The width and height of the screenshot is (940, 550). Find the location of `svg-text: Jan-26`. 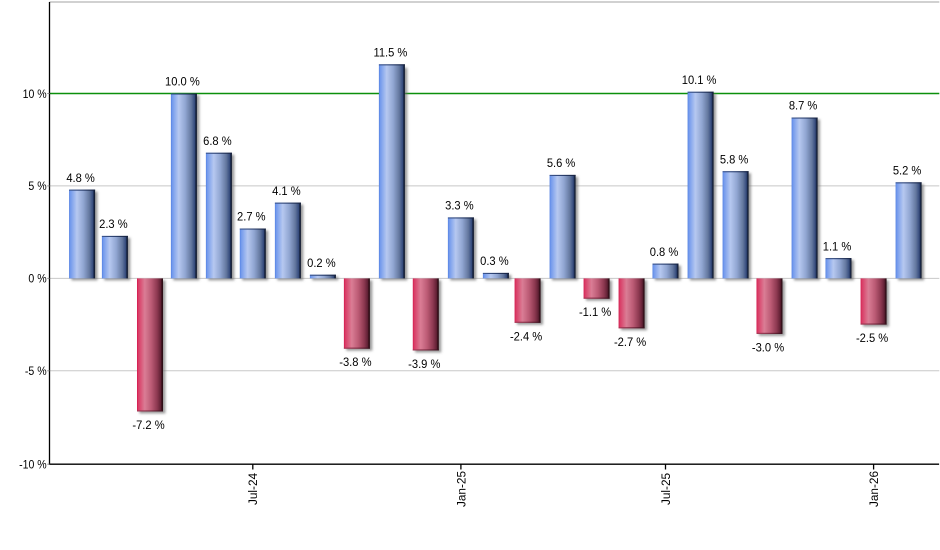

svg-text: Jan-26 is located at coordinates (874, 489).